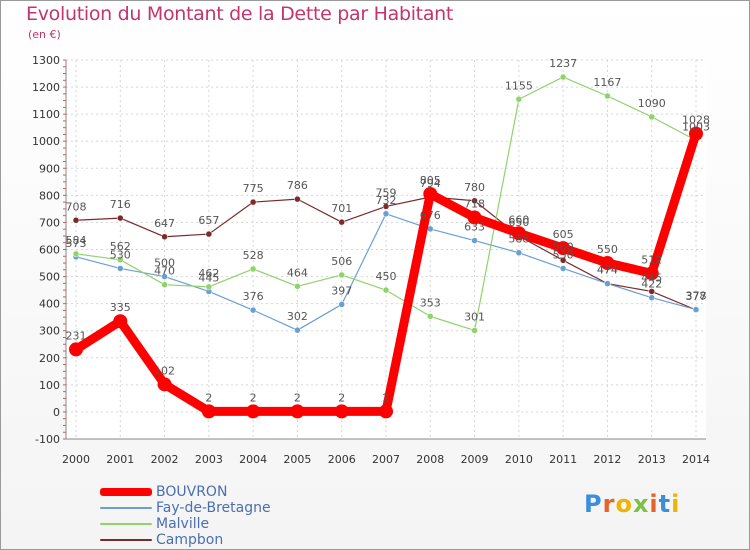 The width and height of the screenshot is (750, 550). Describe the element at coordinates (696, 120) in the screenshot. I see `data-label: 1028` at that location.